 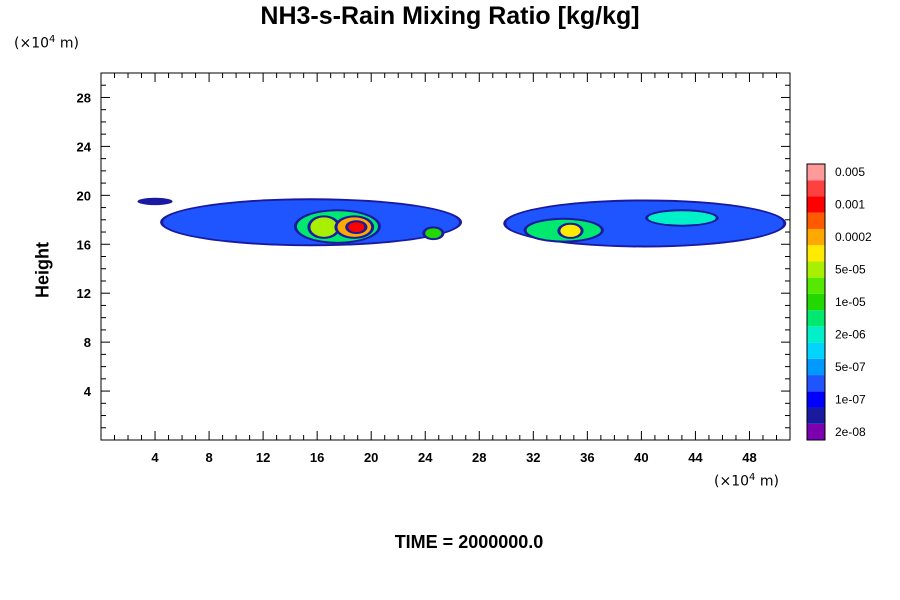 What do you see at coordinates (850, 205) in the screenshot?
I see `colorbar-label: 0.001` at bounding box center [850, 205].